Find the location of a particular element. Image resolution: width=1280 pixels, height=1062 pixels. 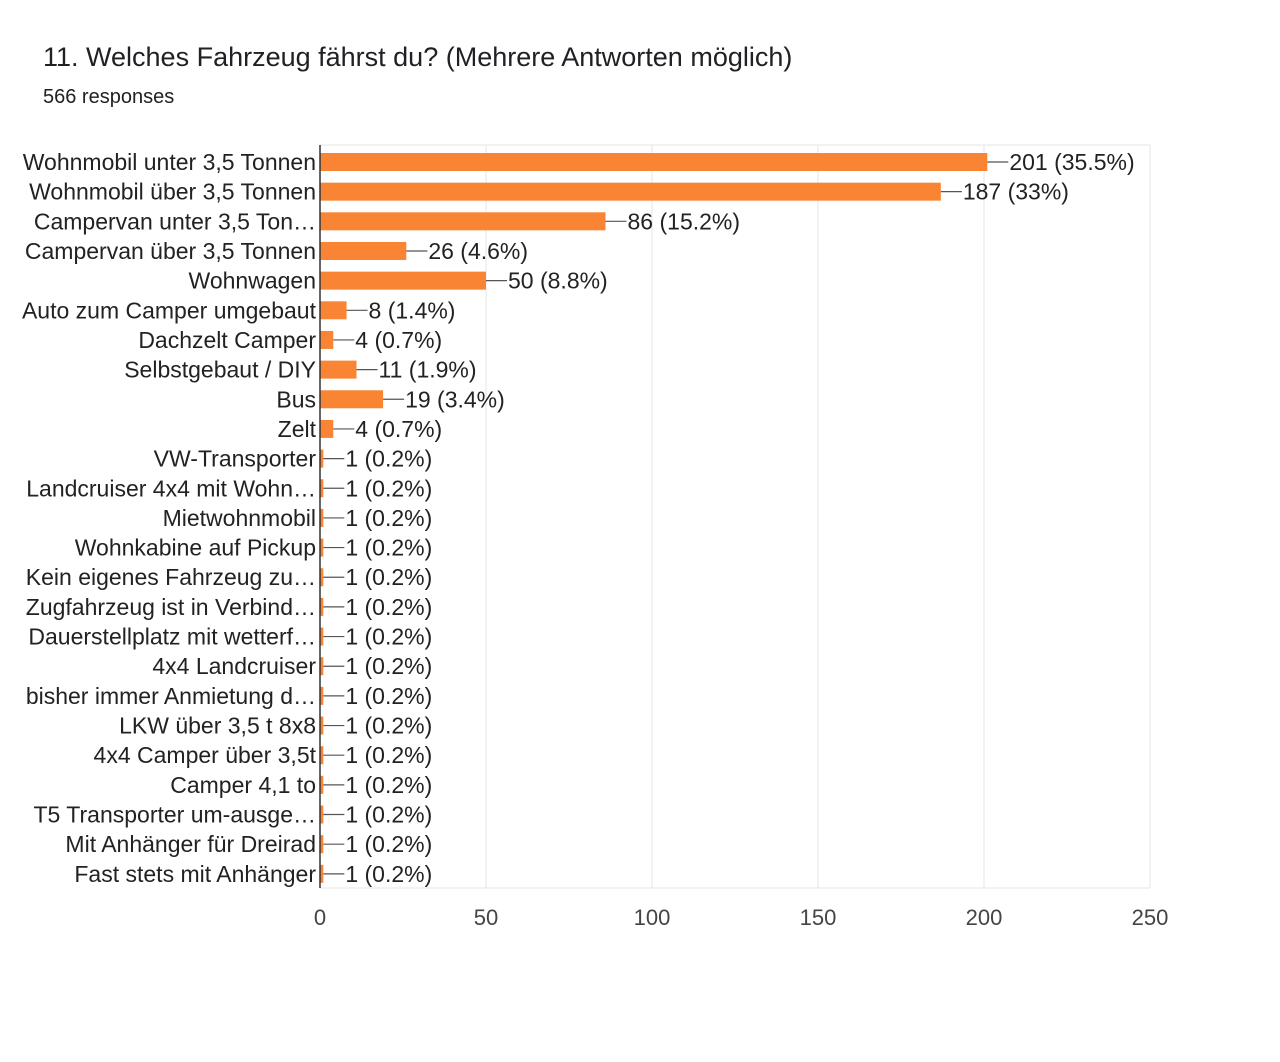

category-label: Campervan über 3,5 Tonnen is located at coordinates (170, 251).